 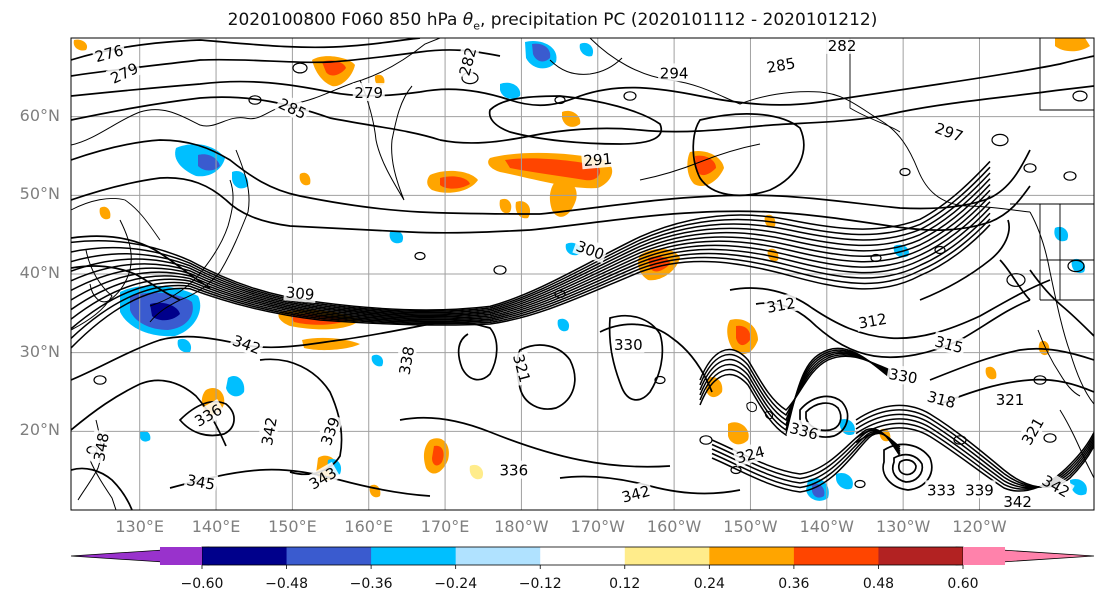 What do you see at coordinates (540, 584) in the screenshot?
I see `colorbar-tick-label: −0.12` at bounding box center [540, 584].